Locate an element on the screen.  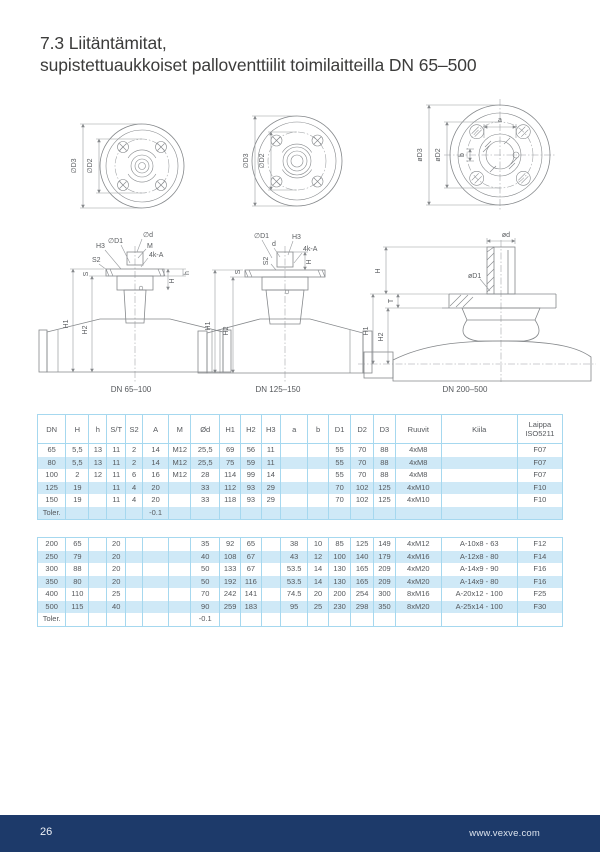
table-cell: A-14x9 - 80 is located at coordinates (479, 581).